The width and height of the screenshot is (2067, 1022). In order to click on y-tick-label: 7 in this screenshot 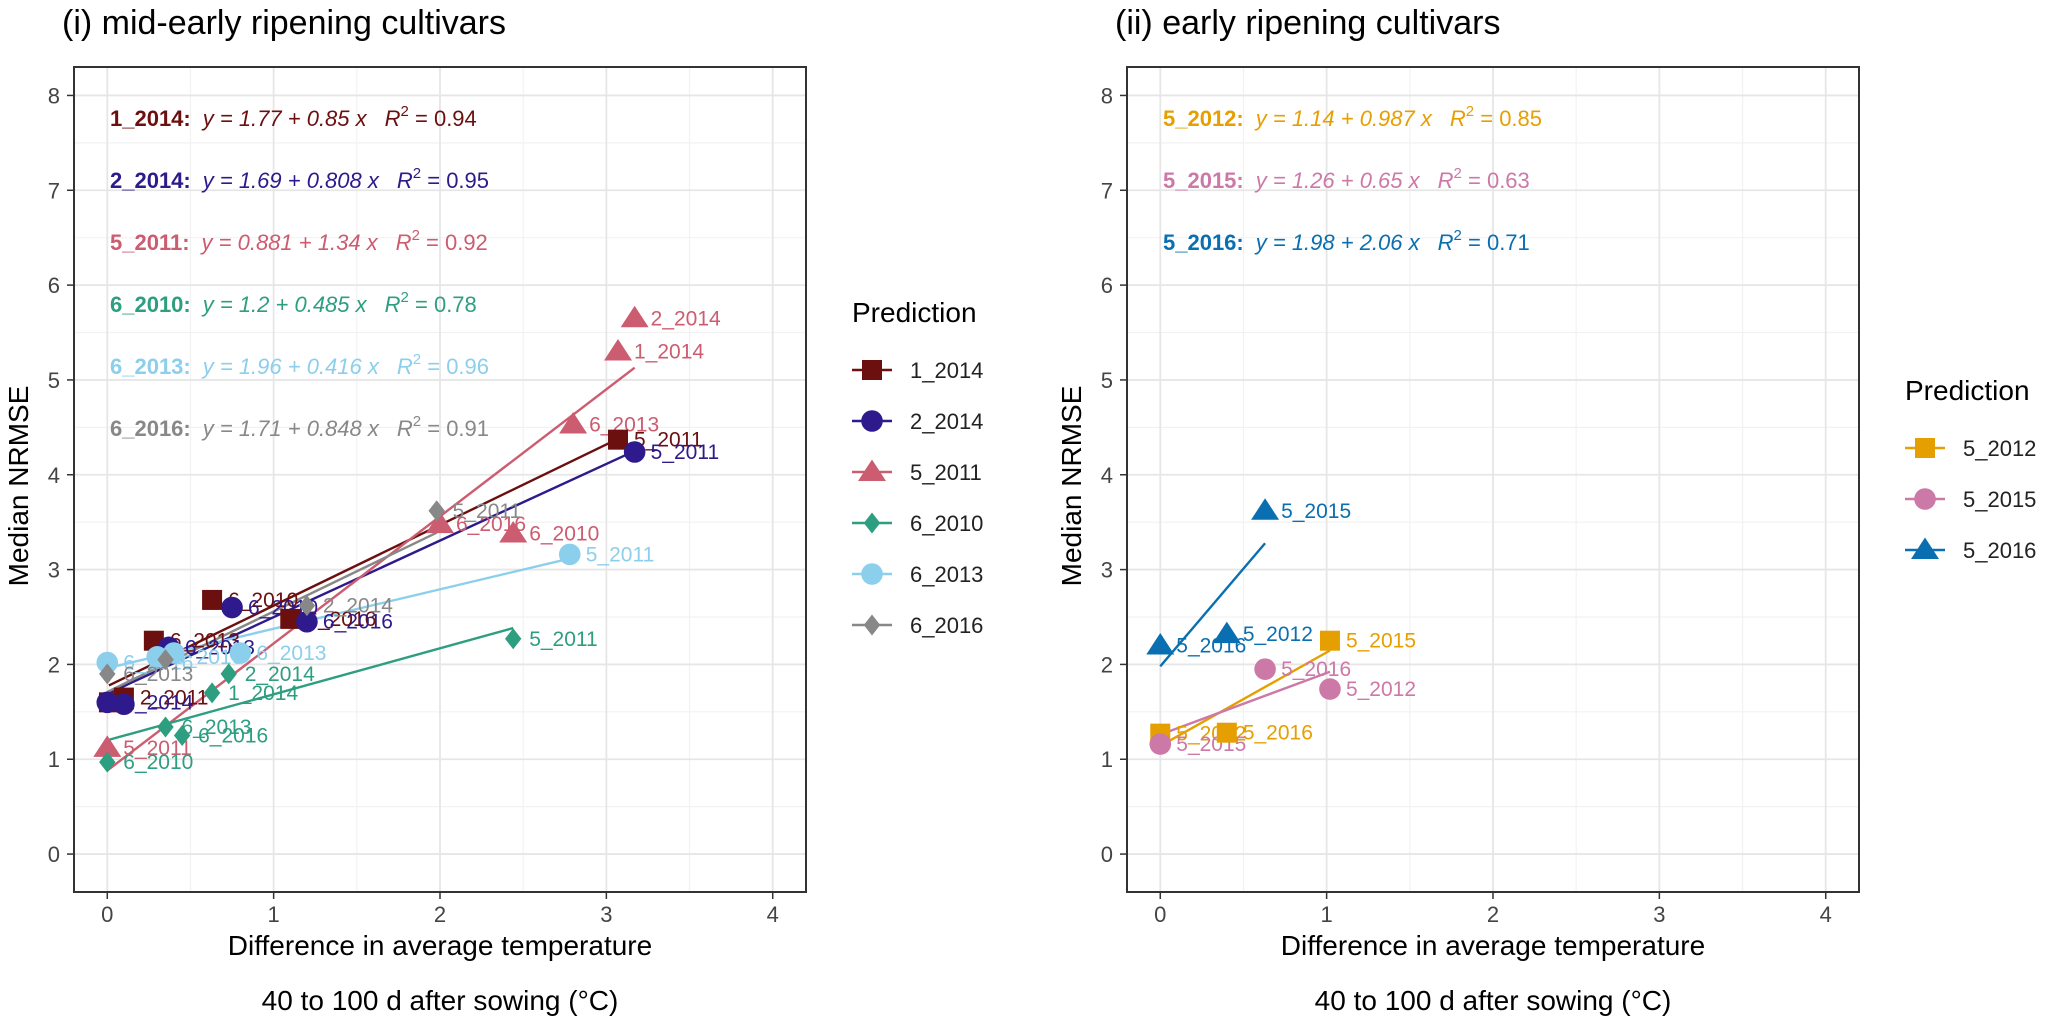, I will do `click(1107, 190)`.